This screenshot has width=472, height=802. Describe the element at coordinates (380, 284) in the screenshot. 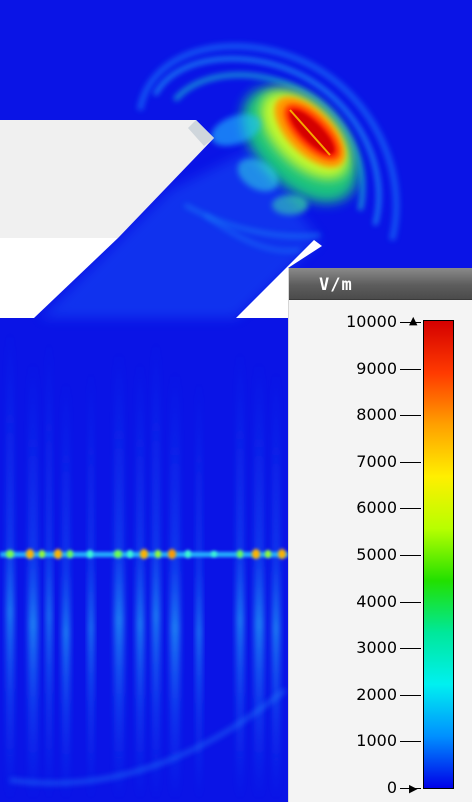

I see `legend-header: V/m` at that location.